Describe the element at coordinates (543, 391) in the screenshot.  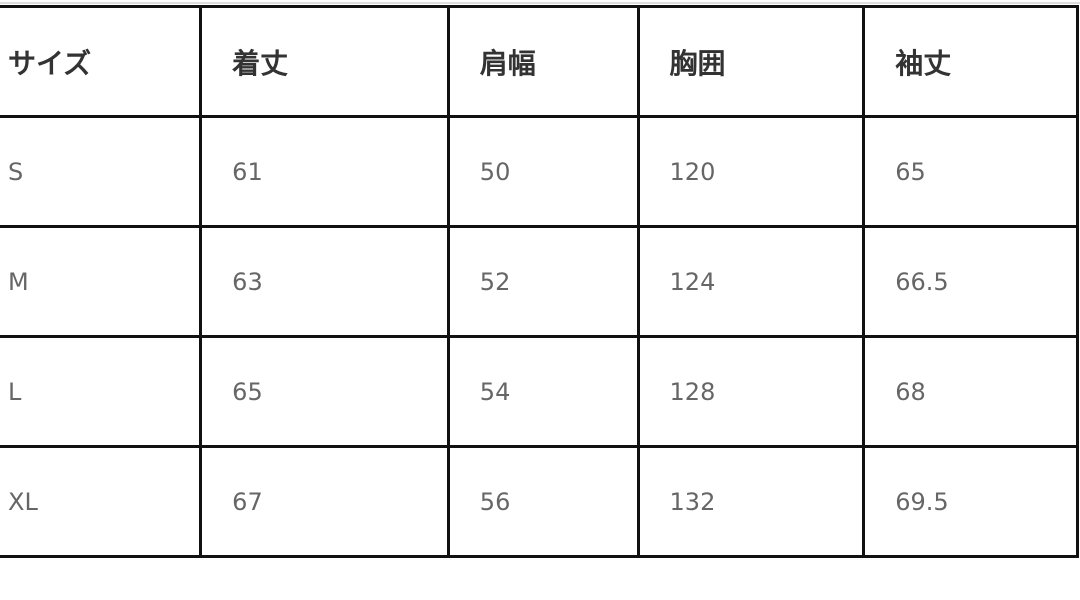
I see `cell: 54` at that location.